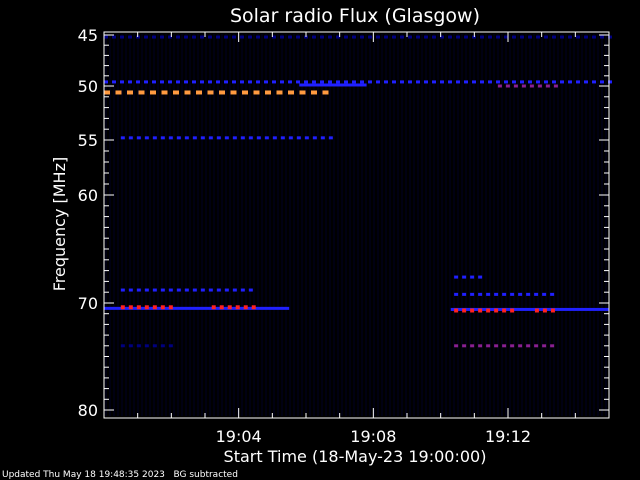 This screenshot has height=480, width=640. What do you see at coordinates (355, 16) in the screenshot?
I see `chart-title: Solar radio Flux (Glasgow)` at bounding box center [355, 16].